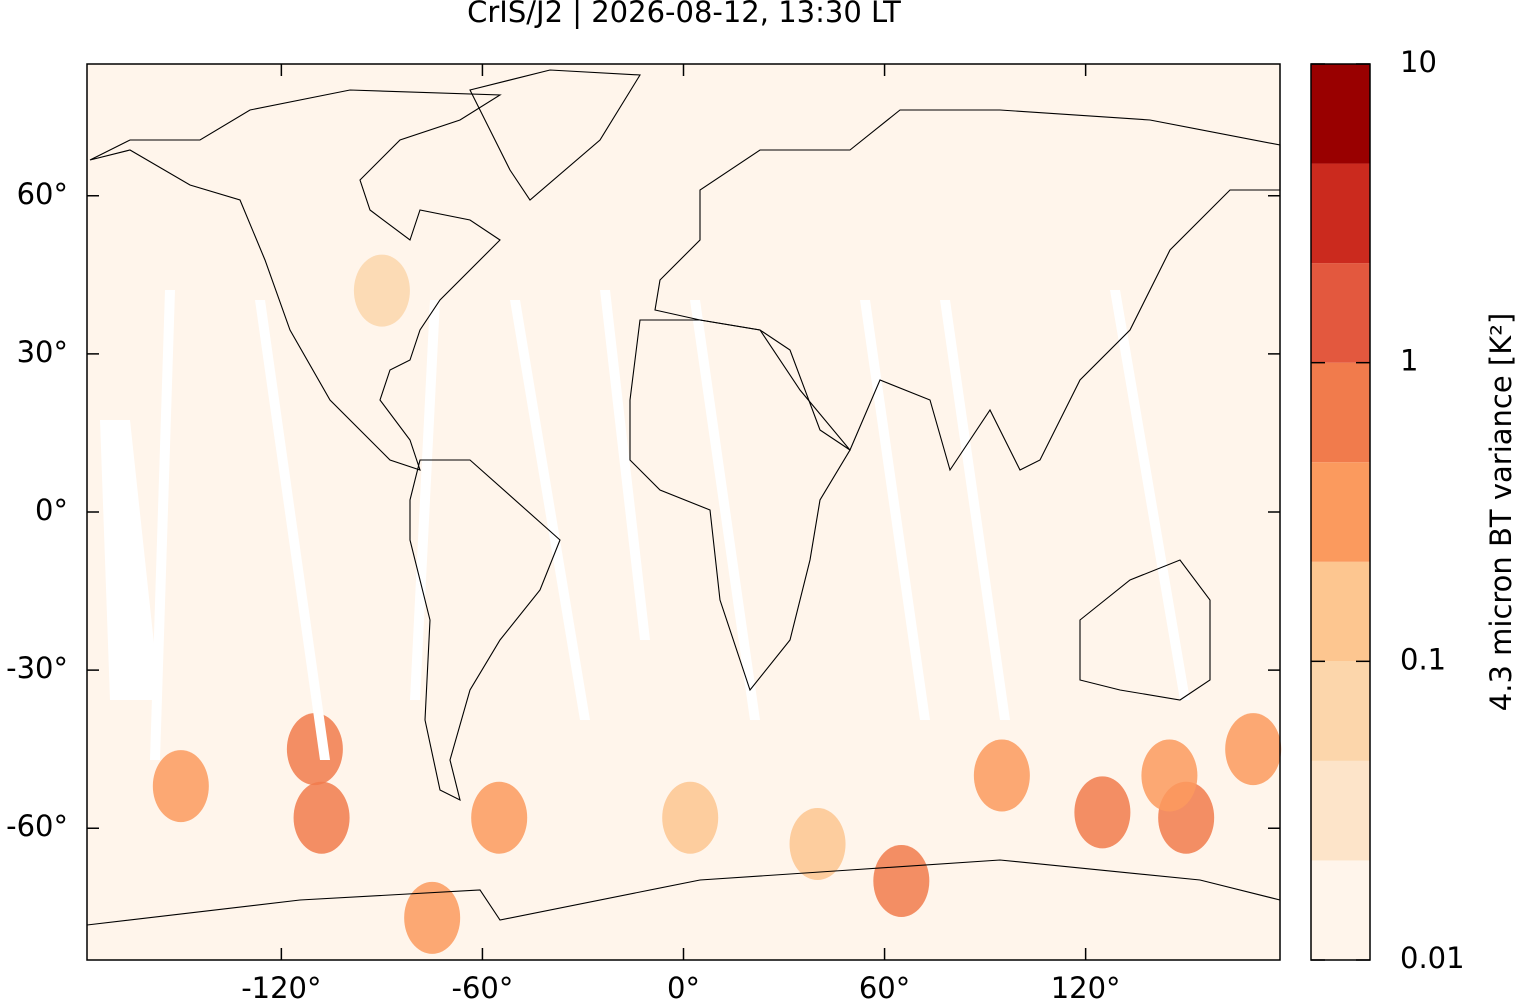 This screenshot has height=1002, width=1519. Describe the element at coordinates (51, 510) in the screenshot. I see `y-tick-label: 0°` at that location.